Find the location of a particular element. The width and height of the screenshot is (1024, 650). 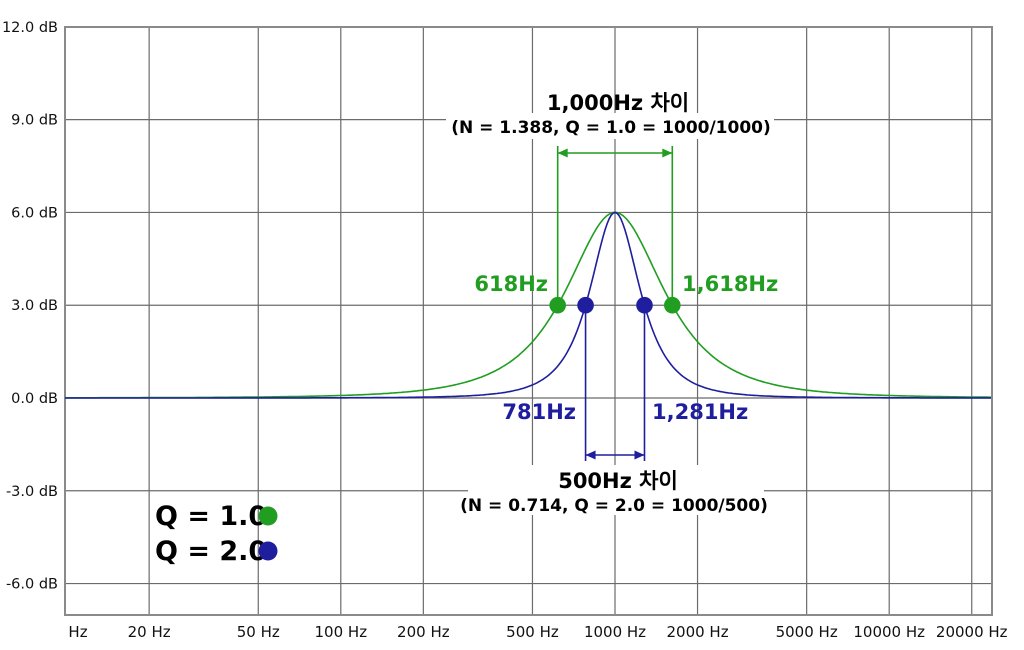

marker-layer is located at coordinates (615, 305).